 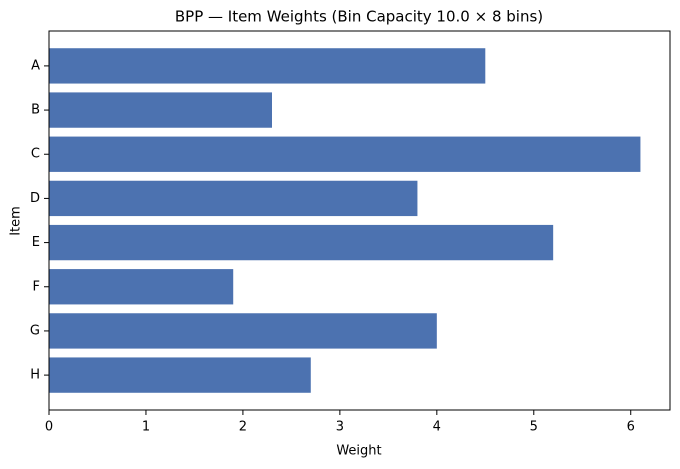 What do you see at coordinates (16, 221) in the screenshot?
I see `y-axis-label: Item` at bounding box center [16, 221].